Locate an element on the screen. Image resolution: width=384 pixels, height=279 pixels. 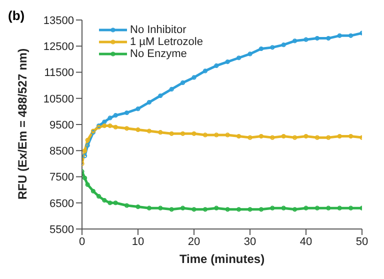
y-tick-label: 10500 is located at coordinates (58, 99).